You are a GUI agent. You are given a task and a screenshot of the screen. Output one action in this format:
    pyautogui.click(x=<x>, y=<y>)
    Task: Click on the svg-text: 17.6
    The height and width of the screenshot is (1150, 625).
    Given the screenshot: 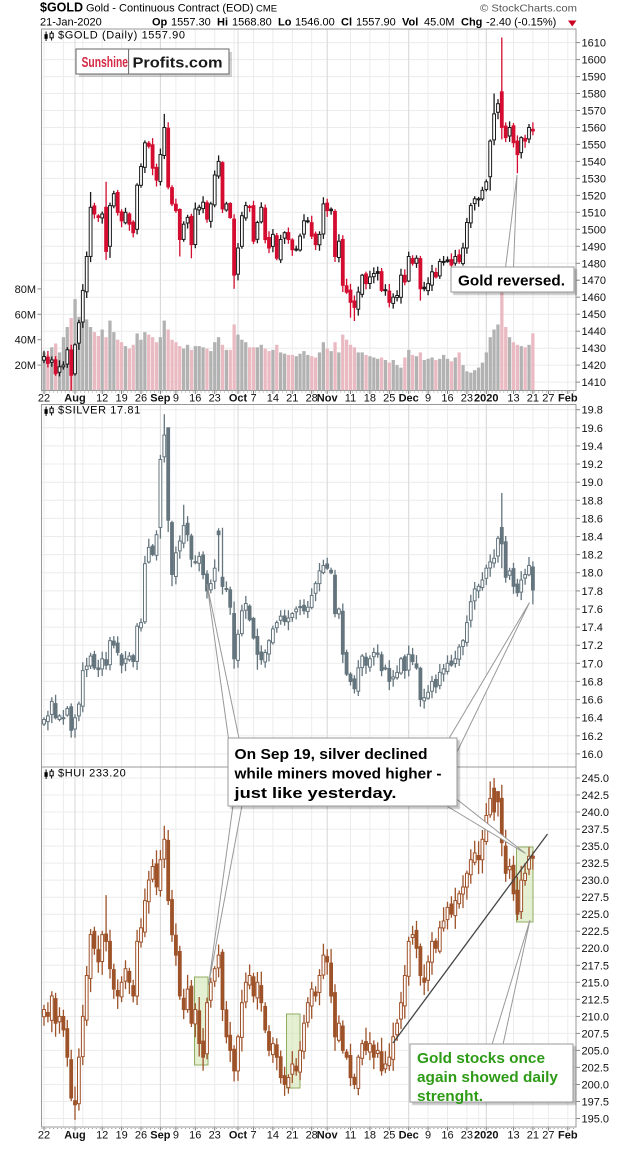 What is the action you would take?
    pyautogui.click(x=592, y=610)
    